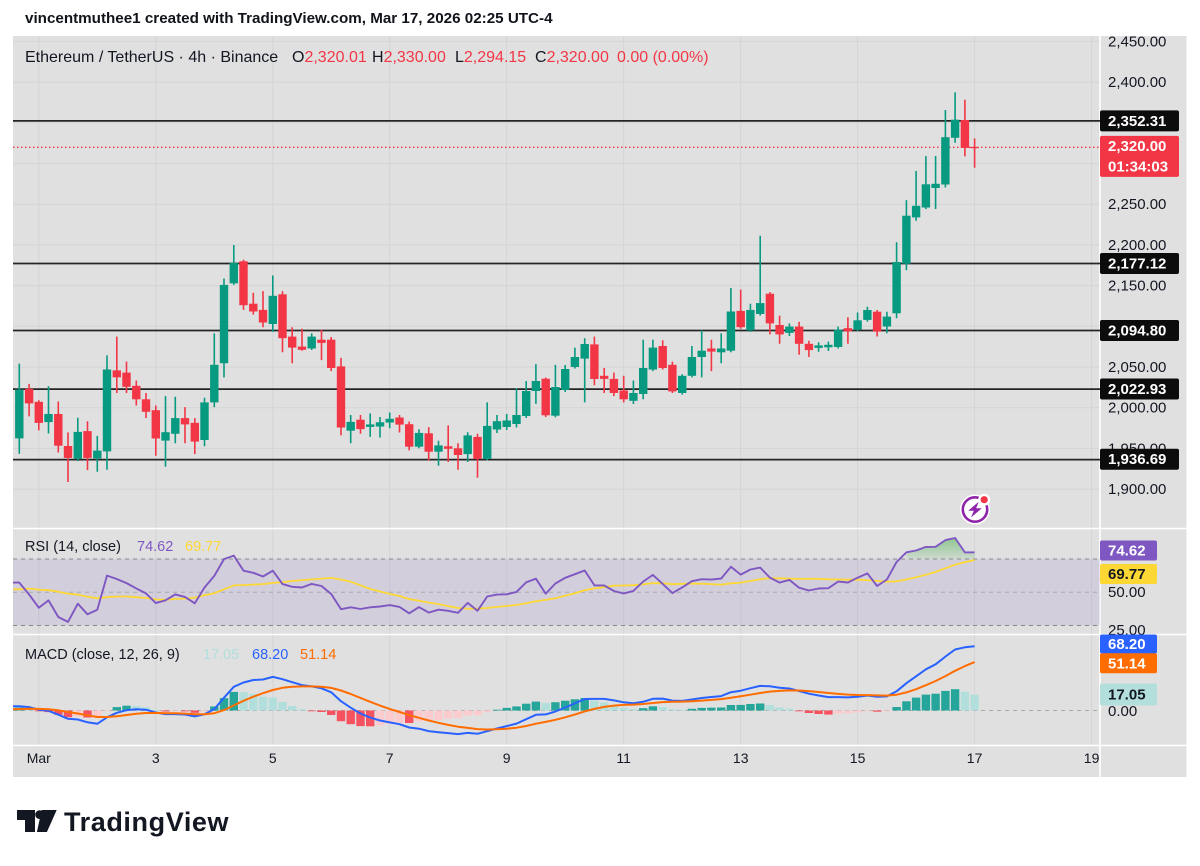  What do you see at coordinates (1137, 286) in the screenshot?
I see `svg-text: 2,150.00` at bounding box center [1137, 286].